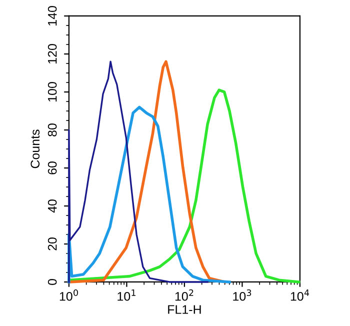 The image size is (350, 326). Describe the element at coordinates (52, 244) in the screenshot. I see `y-tick-label: 20` at that location.